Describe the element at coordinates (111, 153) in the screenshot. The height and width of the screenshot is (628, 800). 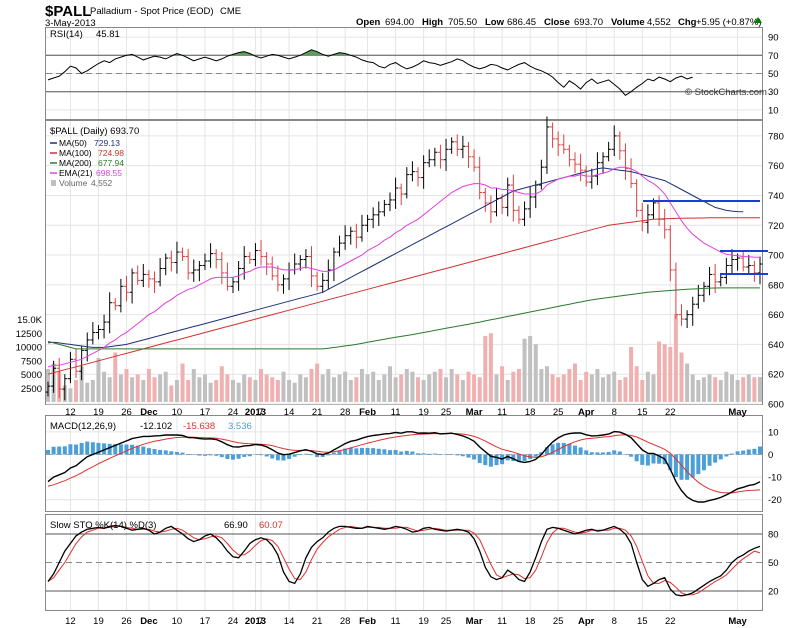
I see `ma100-legend-value: 724.98` at that location.